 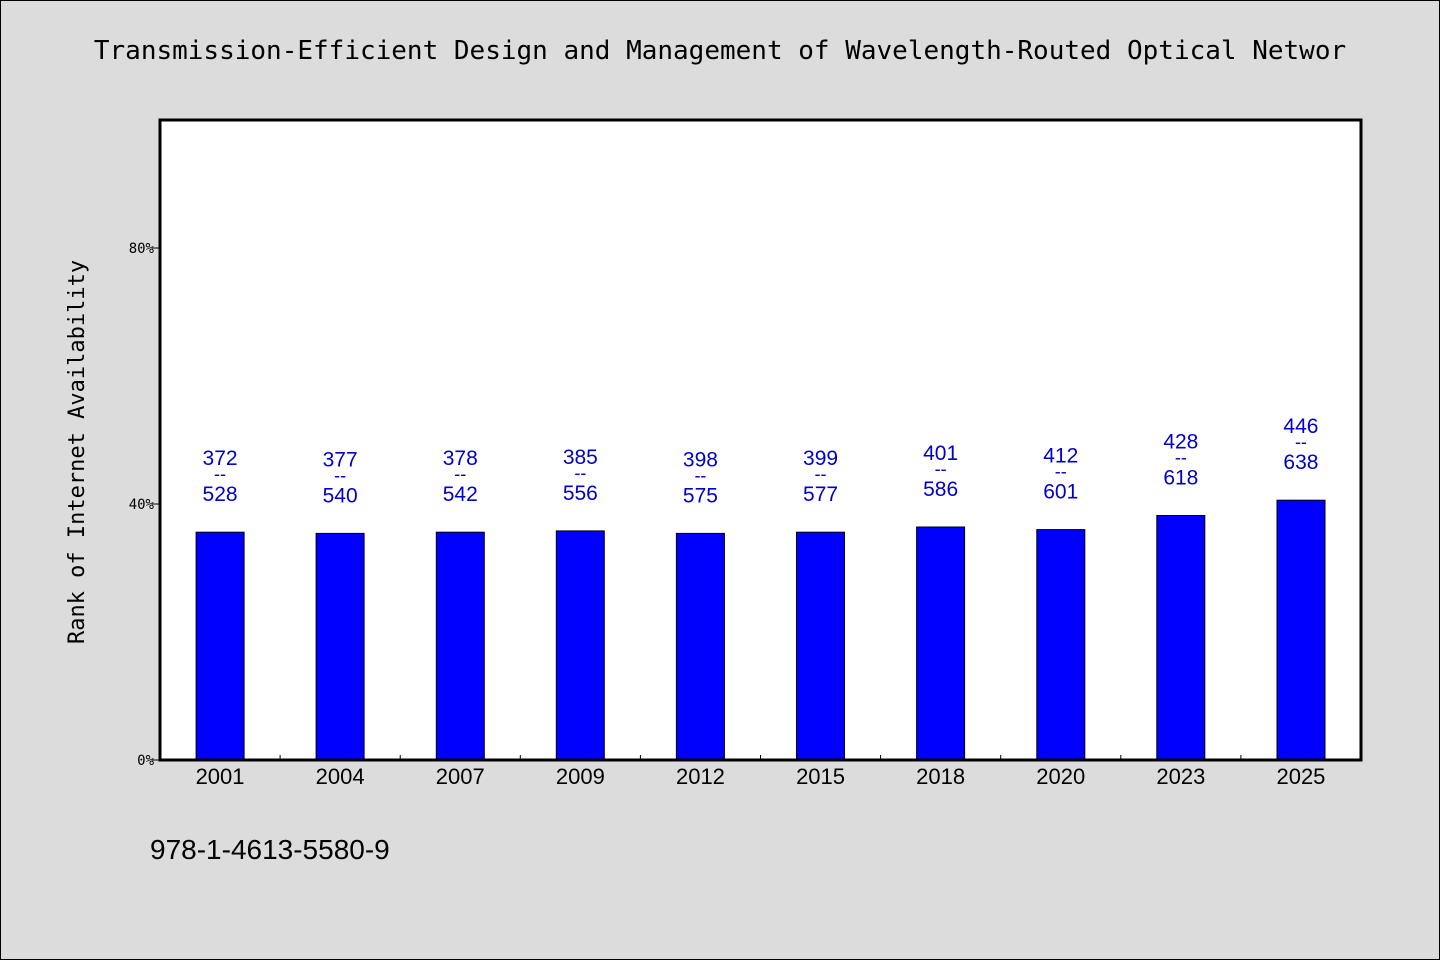 What do you see at coordinates (460, 458) in the screenshot?
I see `data-label-top: 378` at bounding box center [460, 458].